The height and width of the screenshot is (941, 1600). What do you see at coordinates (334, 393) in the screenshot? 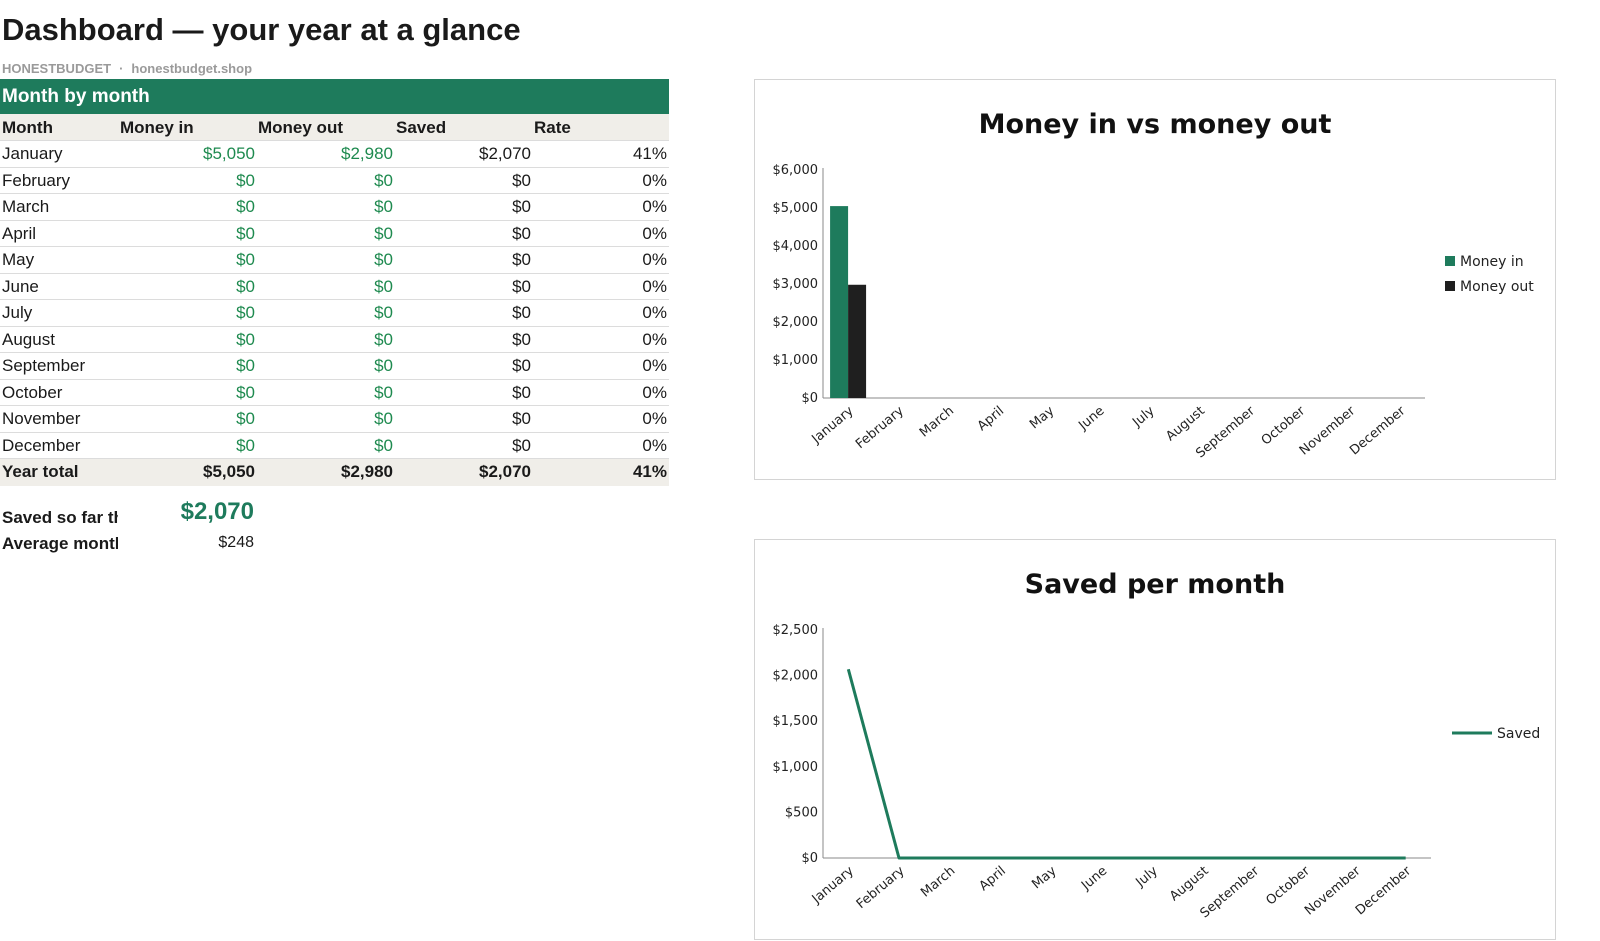
I see `table-row: October $0 $0 $0 0%` at bounding box center [334, 393].